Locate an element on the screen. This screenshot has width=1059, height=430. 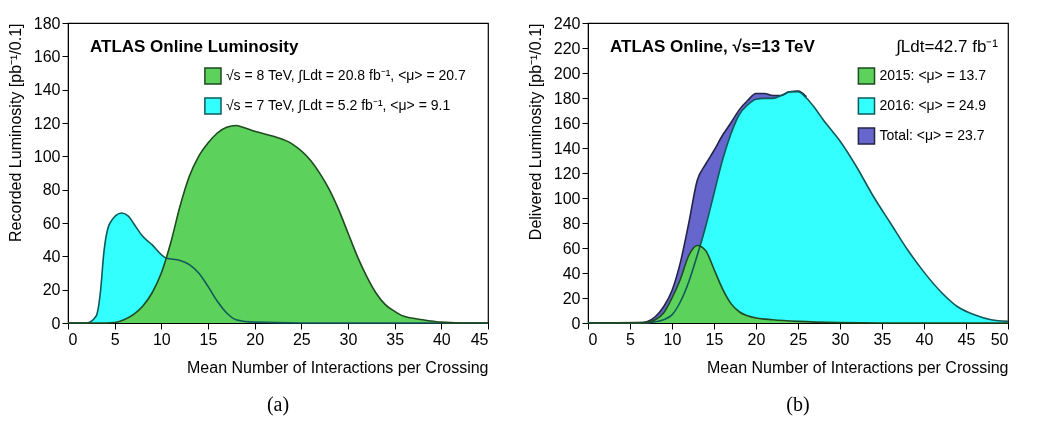
legend-label: 2015: <μ> = 13.7 is located at coordinates (933, 75).